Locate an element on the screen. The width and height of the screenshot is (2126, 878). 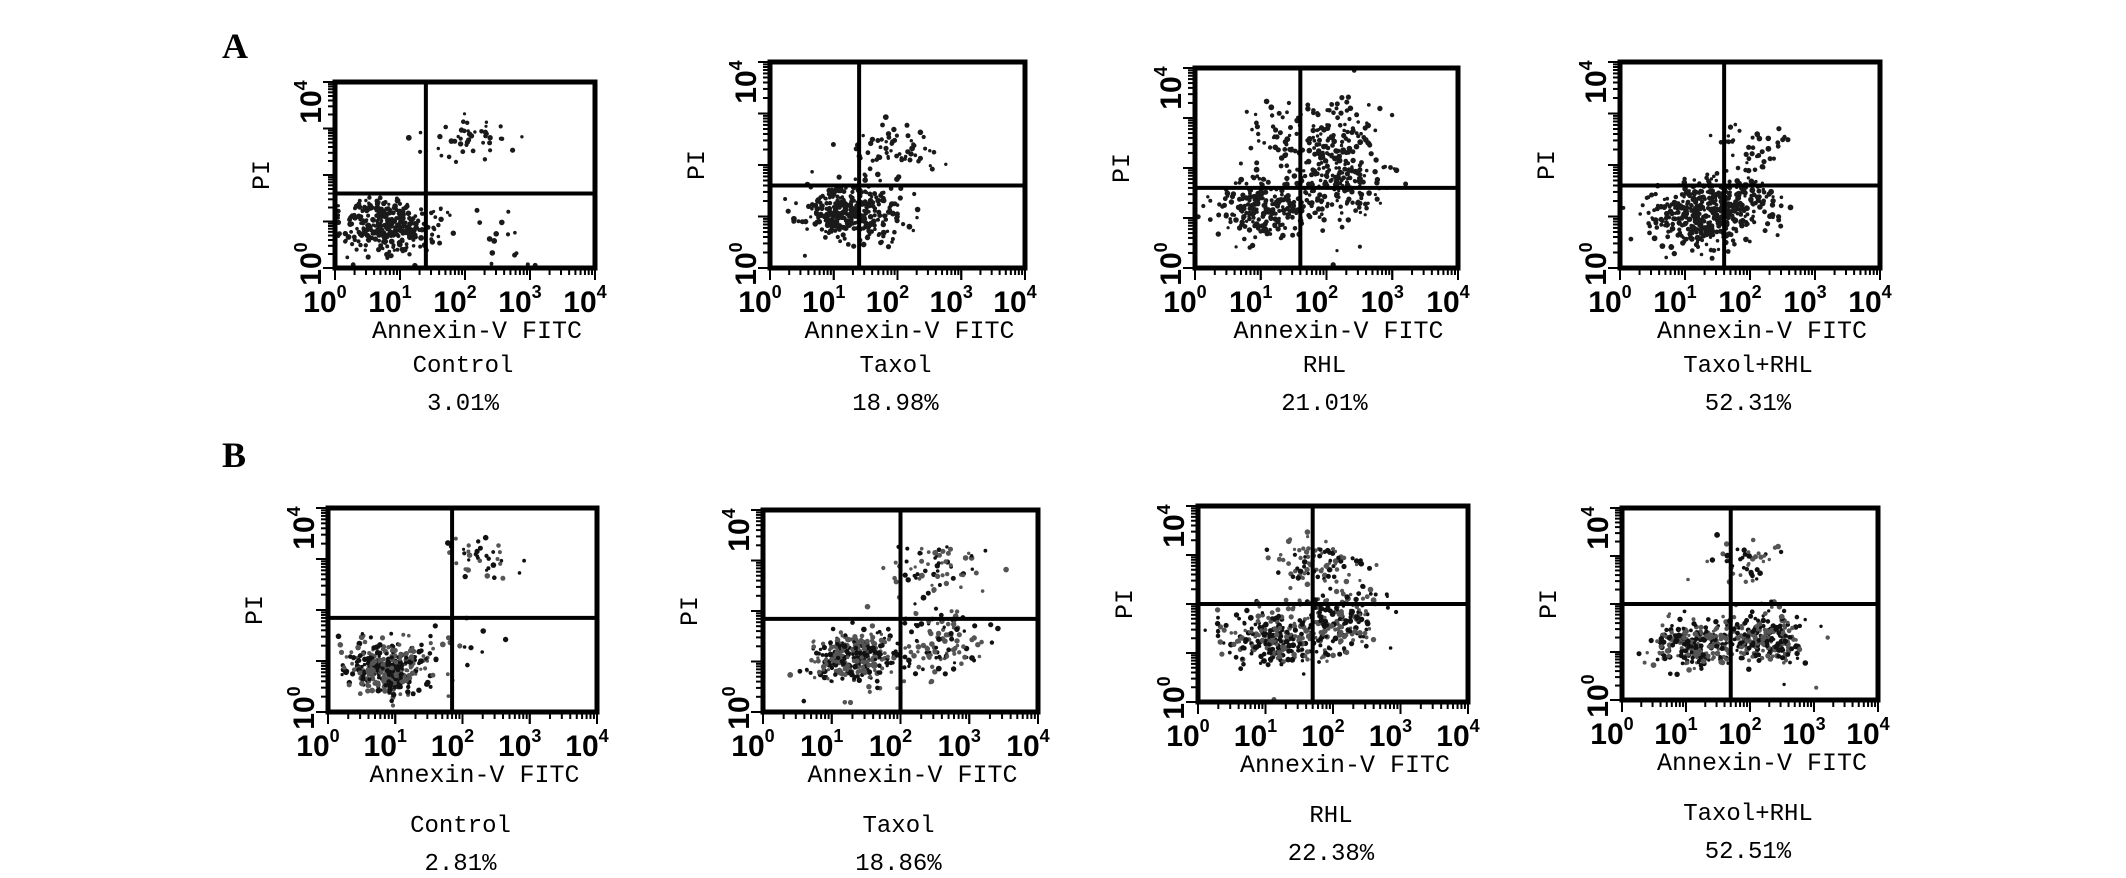
x-tick-label: 10⁴ is located at coordinates (584, 300).